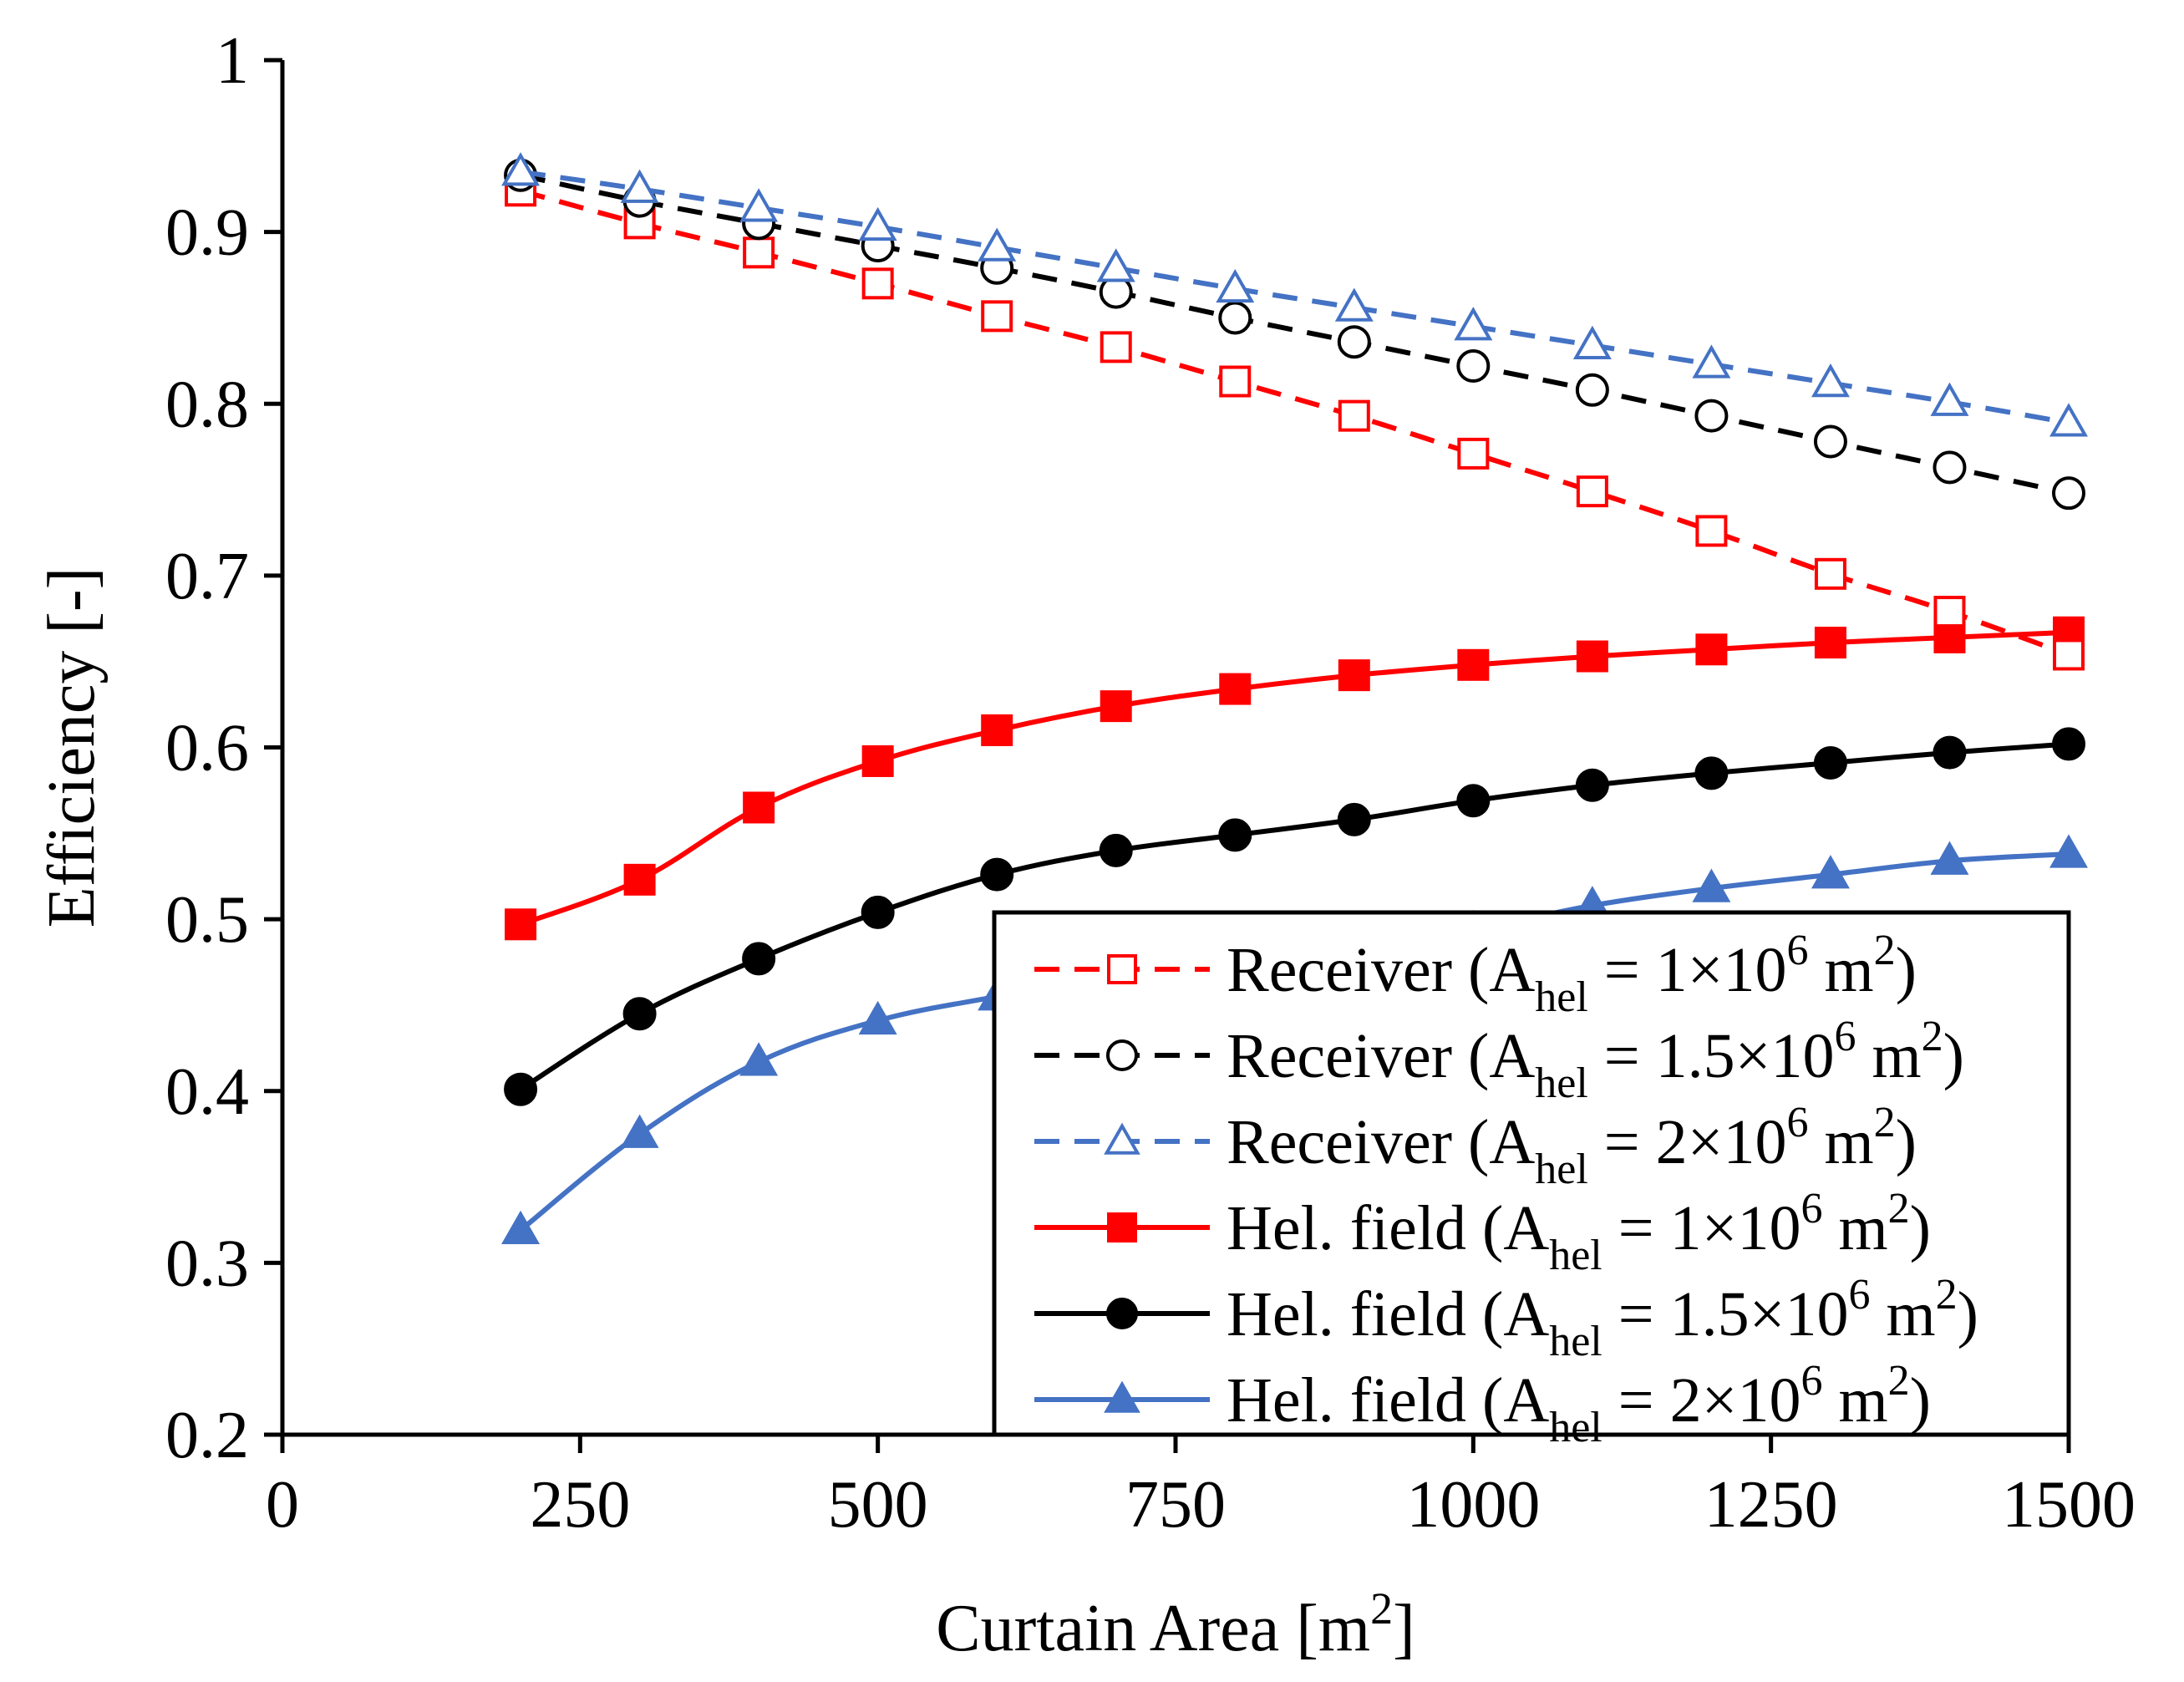 The width and height of the screenshot is (2184, 1682). Describe the element at coordinates (1854, 1228) in the screenshot. I see `legend-label-4-mid2: m` at that location.